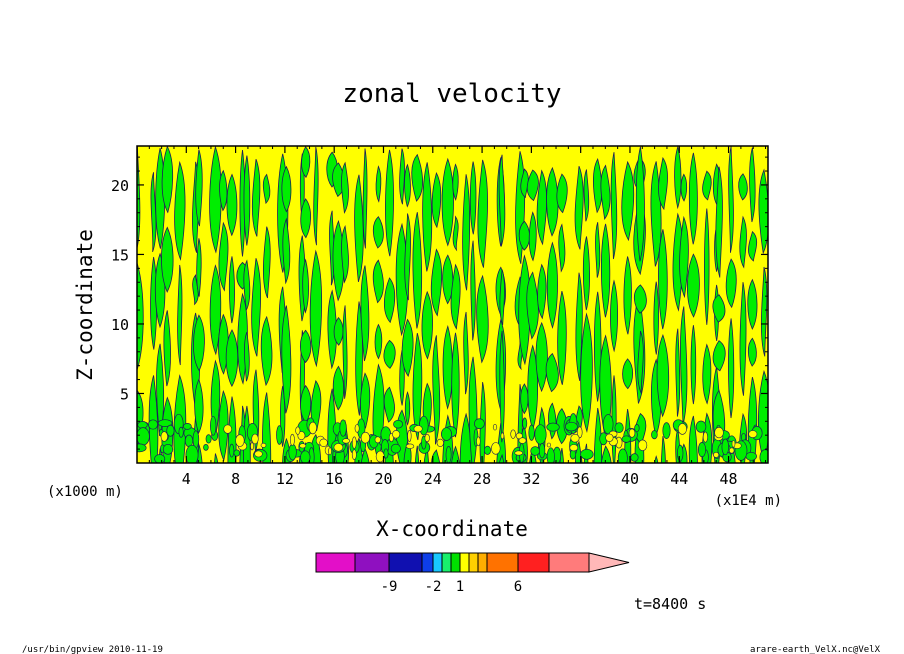 The height and width of the screenshot is (654, 904). I want to click on x-tick-label: 8, so click(235, 479).